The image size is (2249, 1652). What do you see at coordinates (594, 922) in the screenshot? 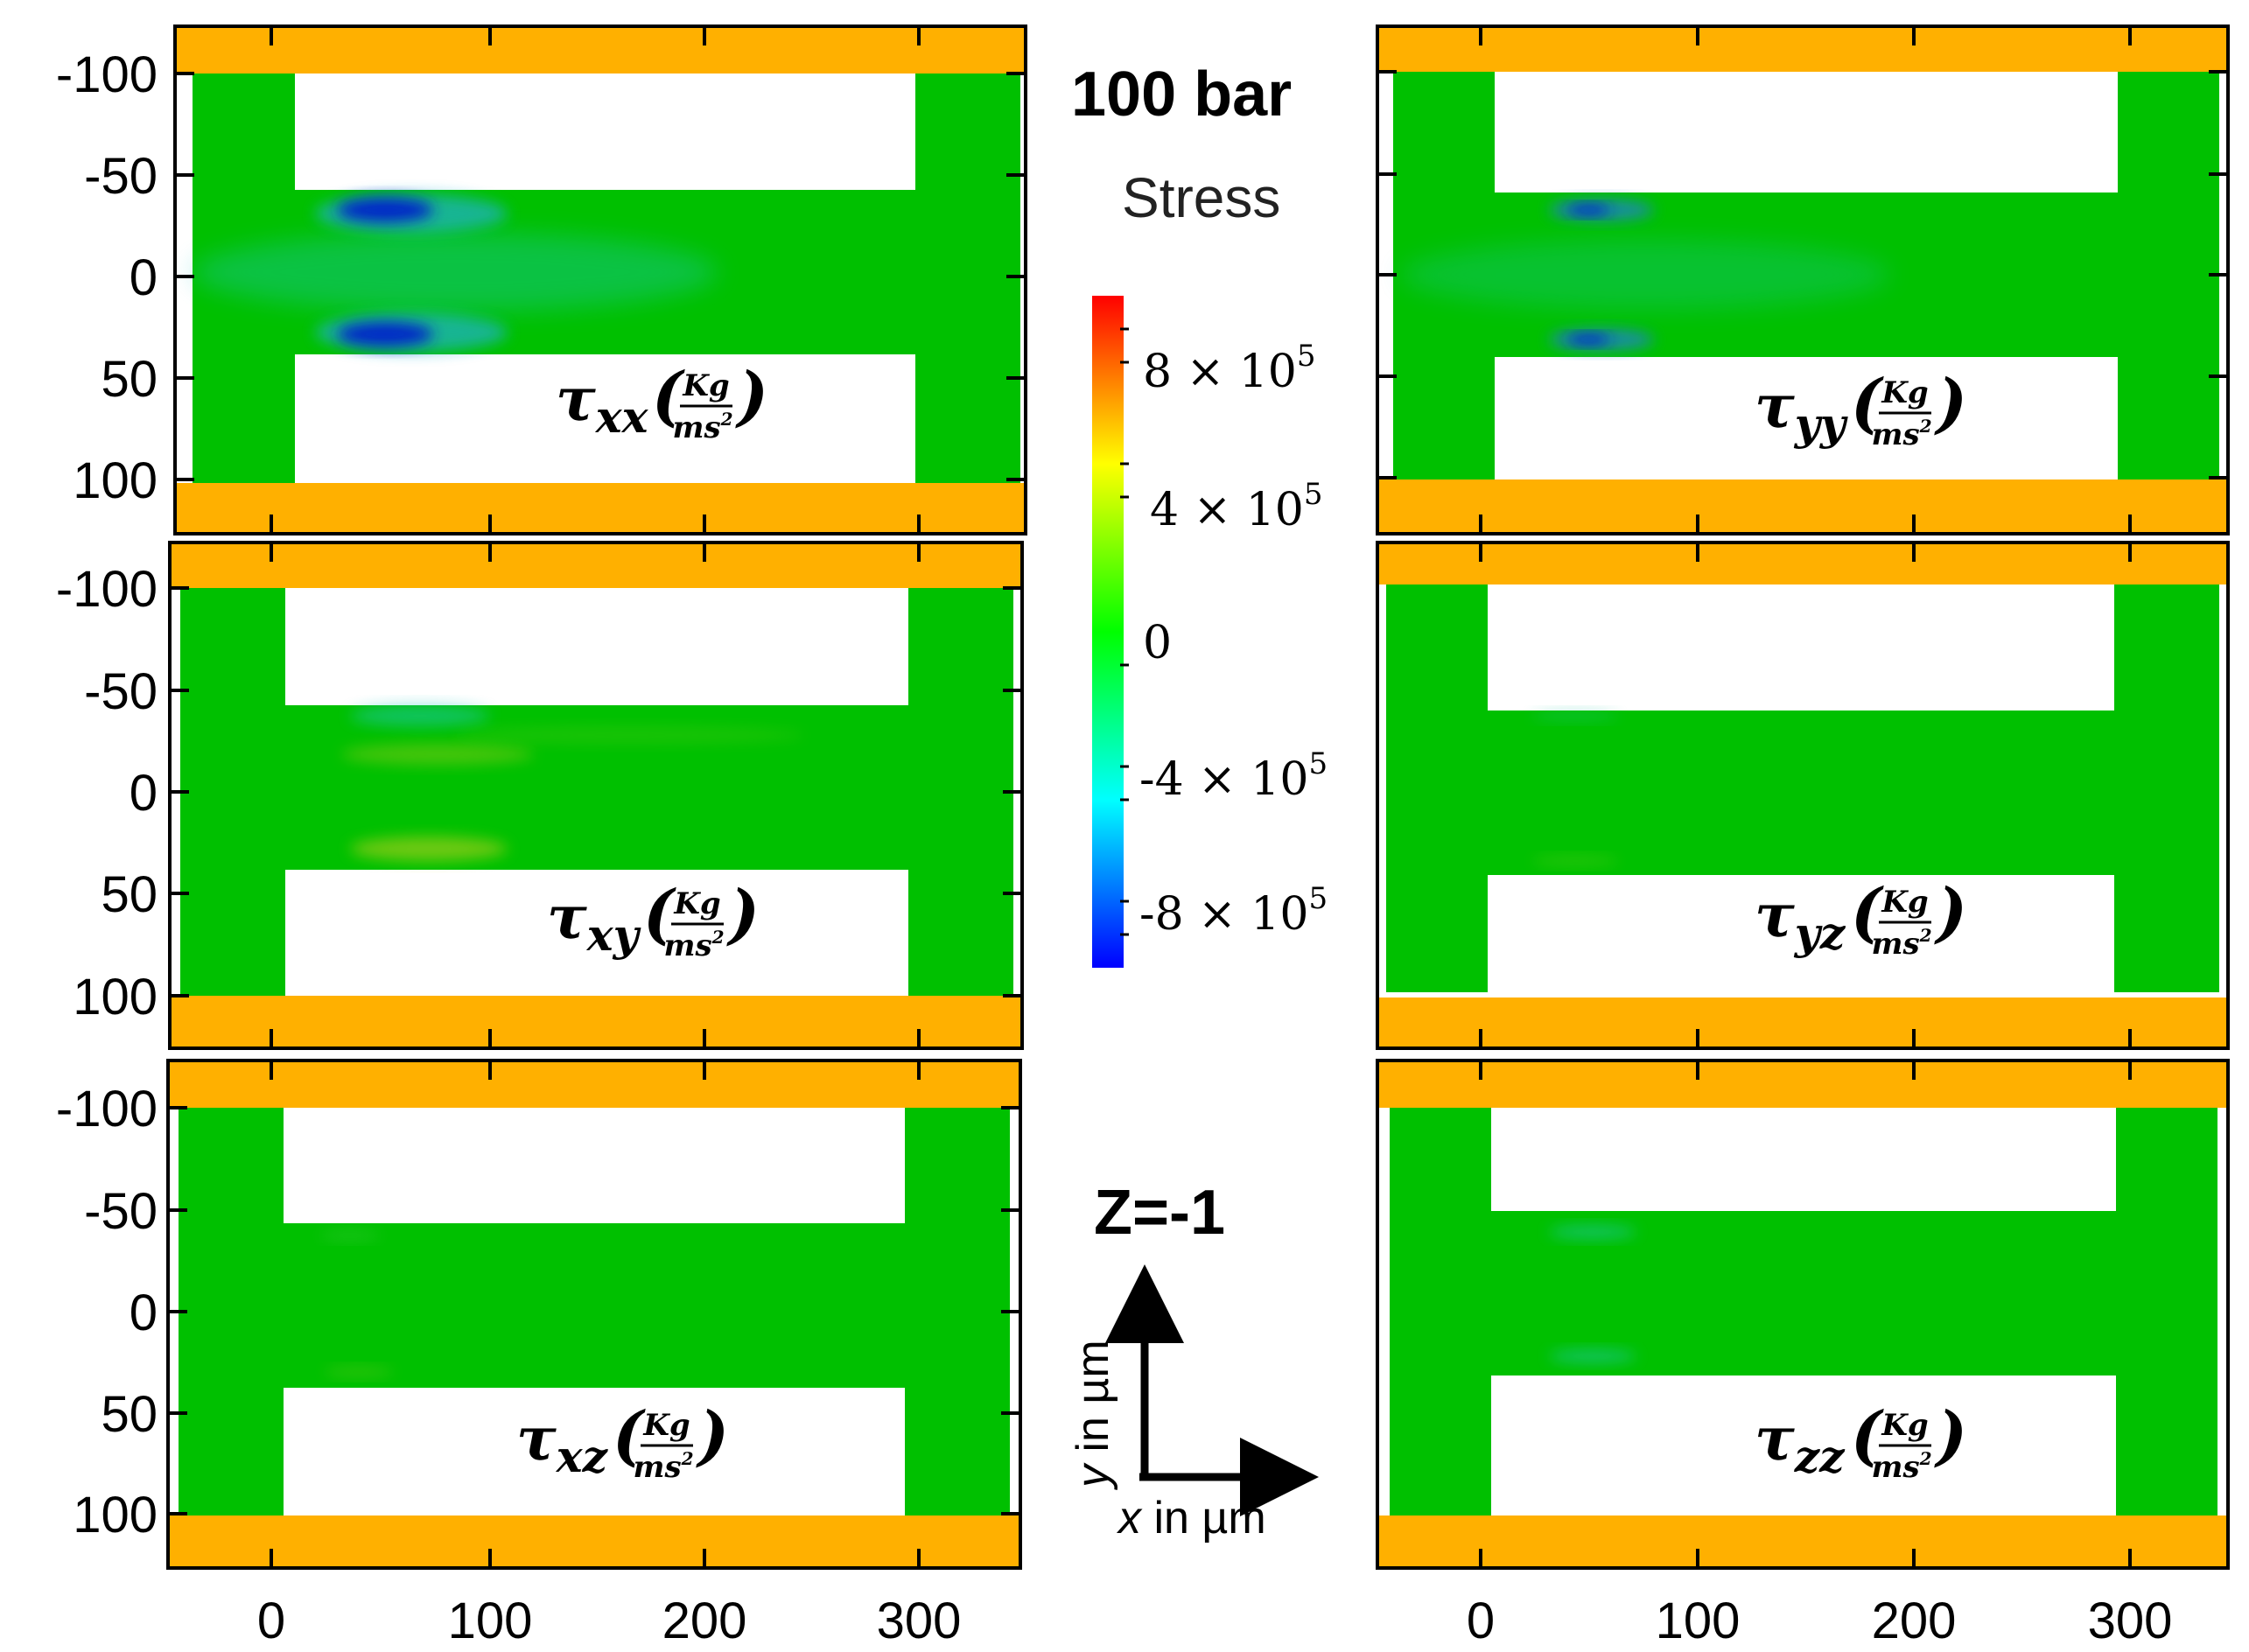
I see `svg-text: τxy` at bounding box center [594, 922].